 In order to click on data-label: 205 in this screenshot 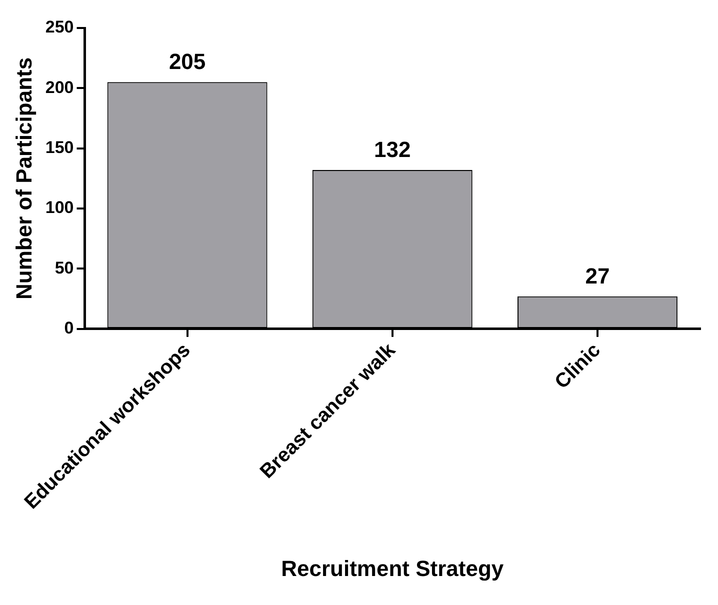, I will do `click(187, 61)`.